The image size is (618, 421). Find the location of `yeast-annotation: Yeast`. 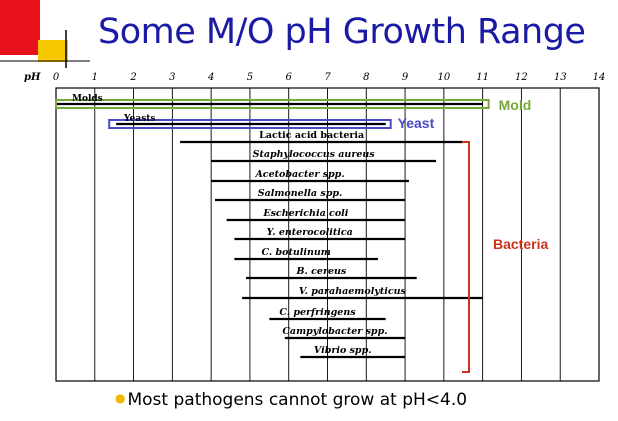

yeast-annotation: Yeast is located at coordinates (416, 123).